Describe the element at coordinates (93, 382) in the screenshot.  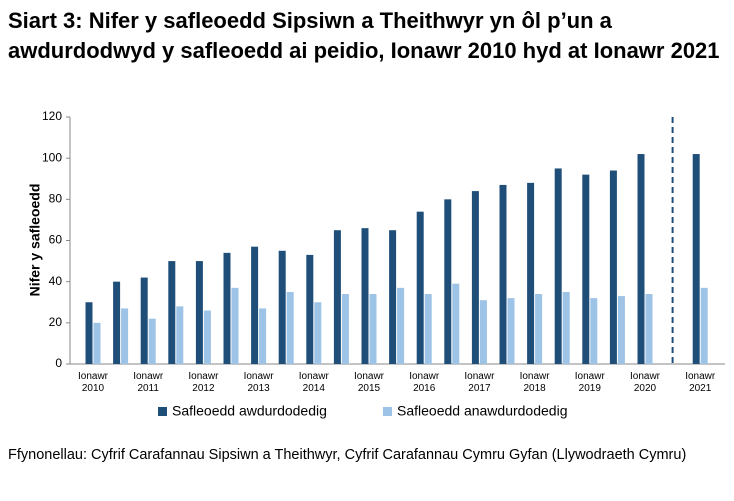
I see `x-tick-label: Ionawr 2010` at that location.